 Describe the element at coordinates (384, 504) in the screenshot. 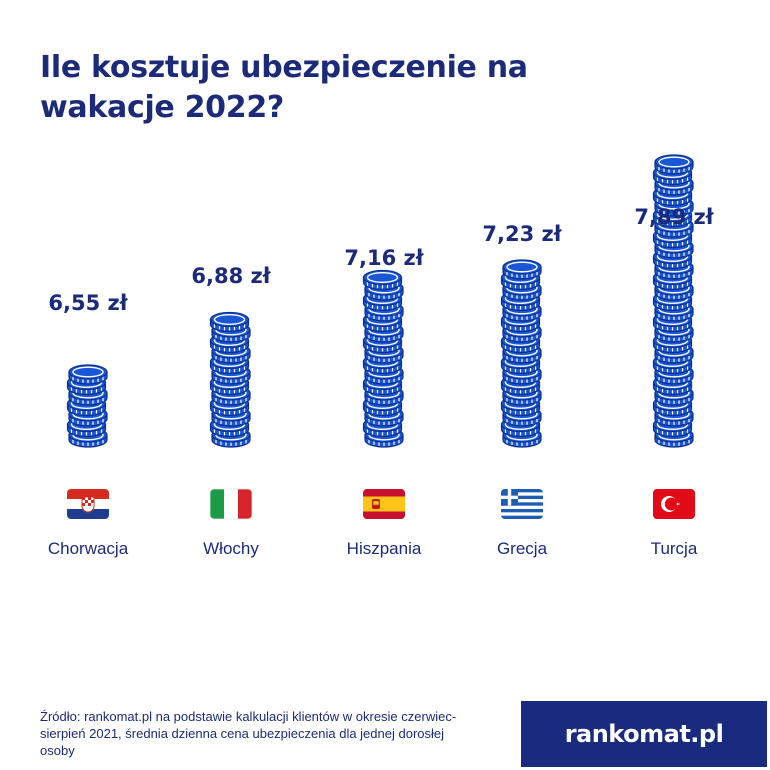

I see `spain-flag` at that location.